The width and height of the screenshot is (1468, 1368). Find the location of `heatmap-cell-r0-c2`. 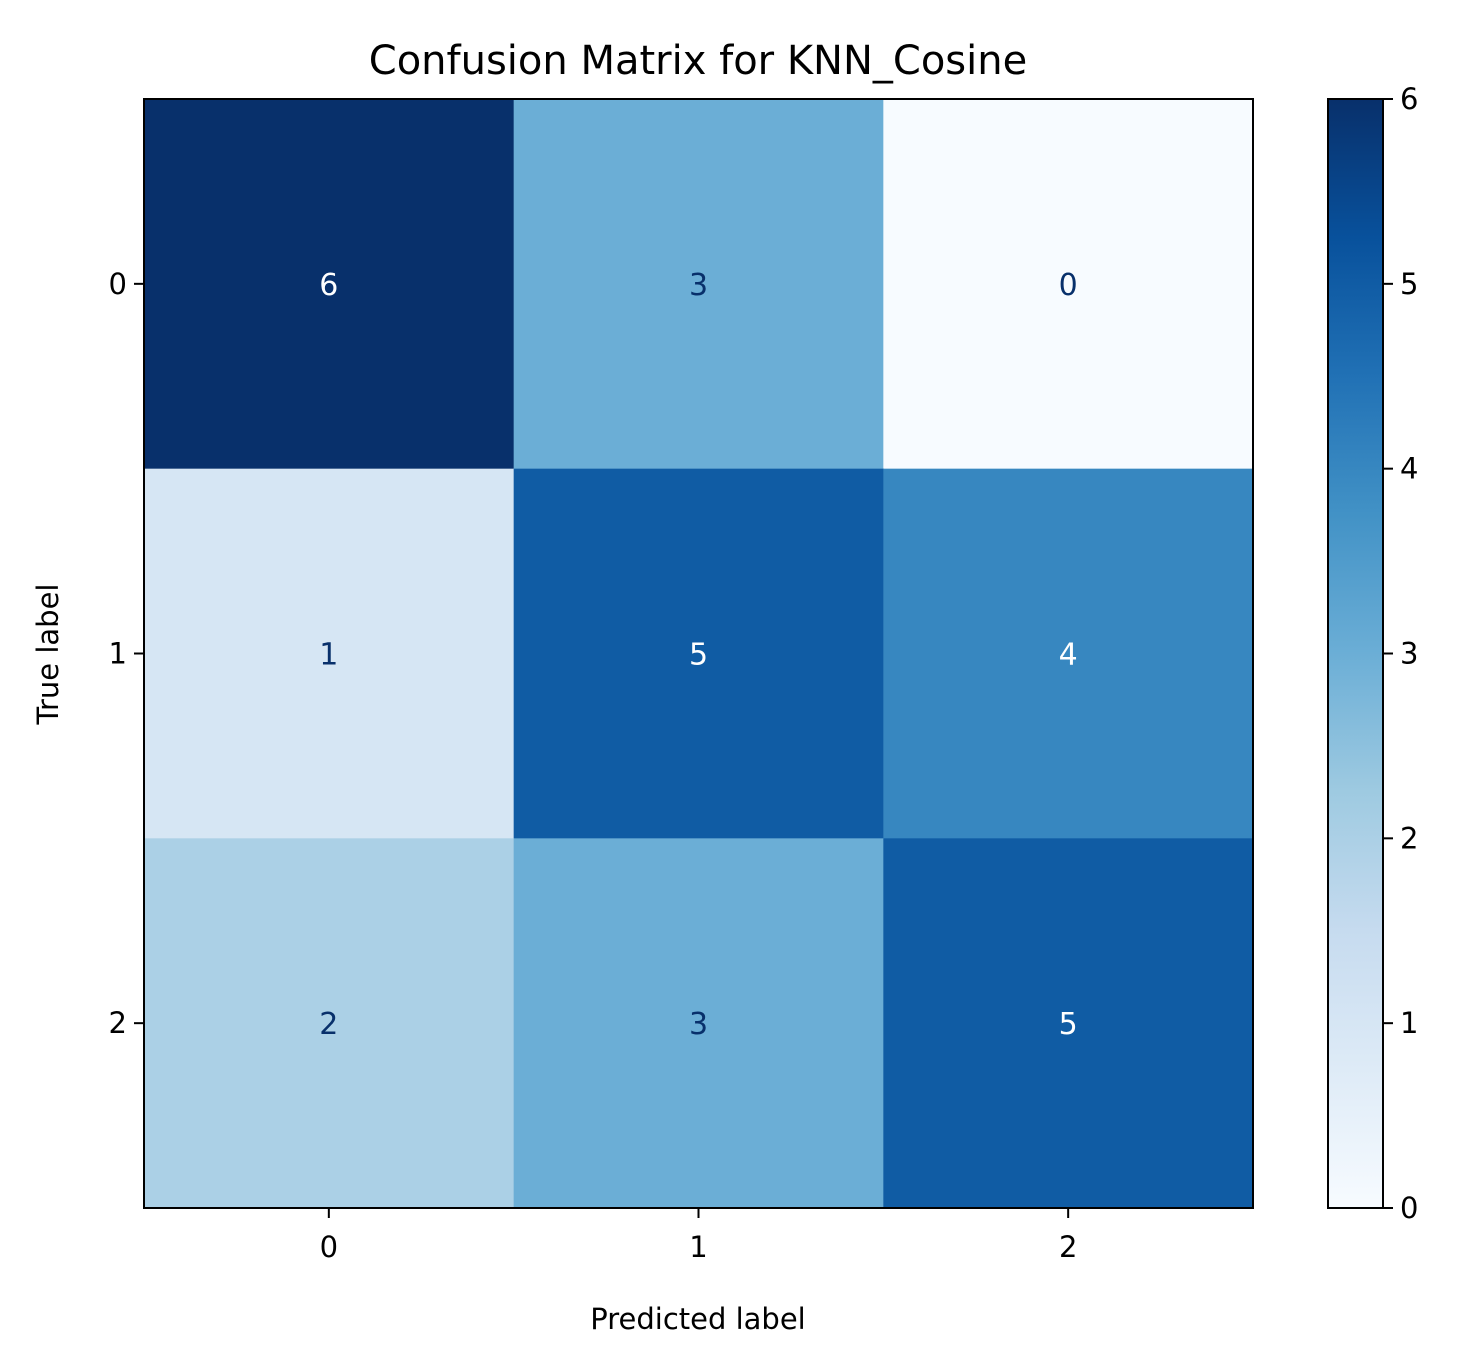

heatmap-cell-r0-c2 is located at coordinates (1068, 284).